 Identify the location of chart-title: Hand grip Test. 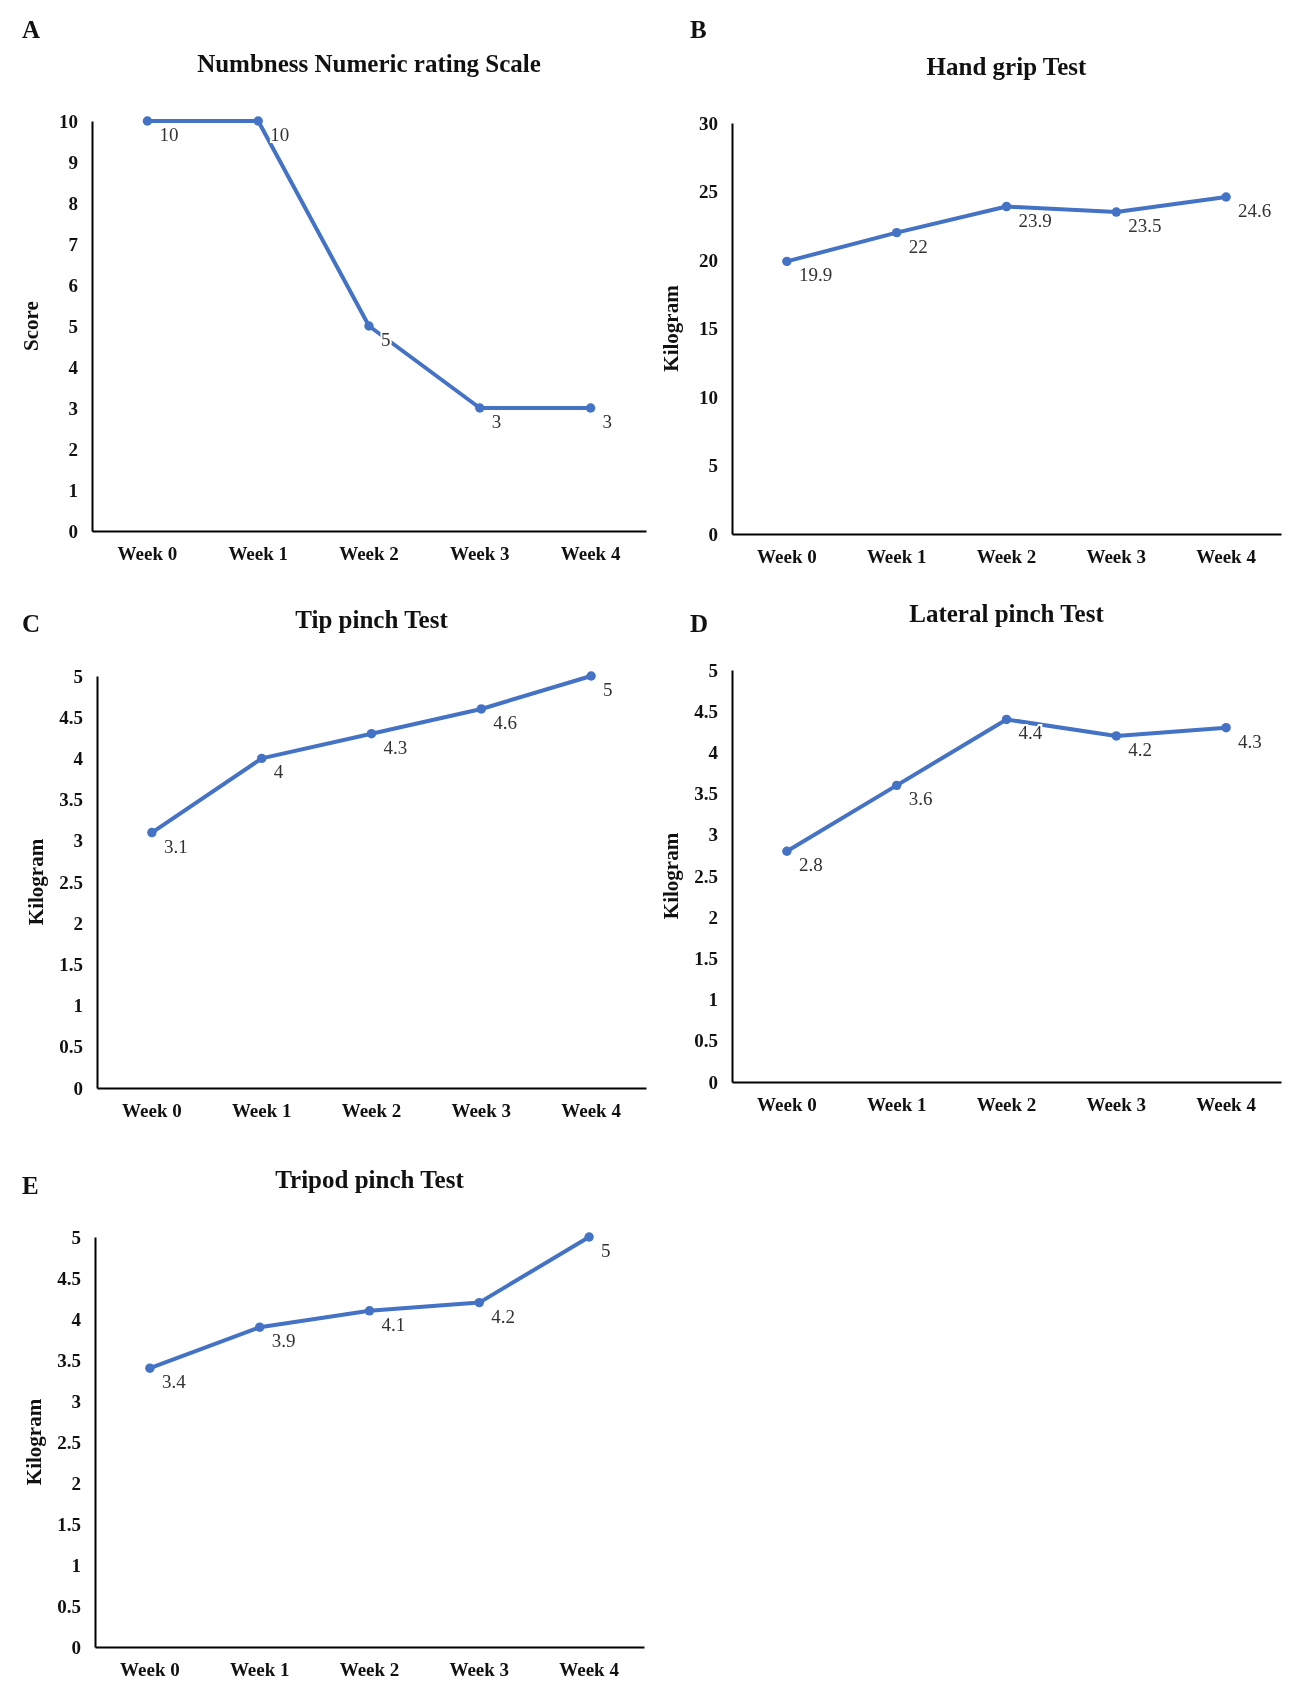
(1007, 66).